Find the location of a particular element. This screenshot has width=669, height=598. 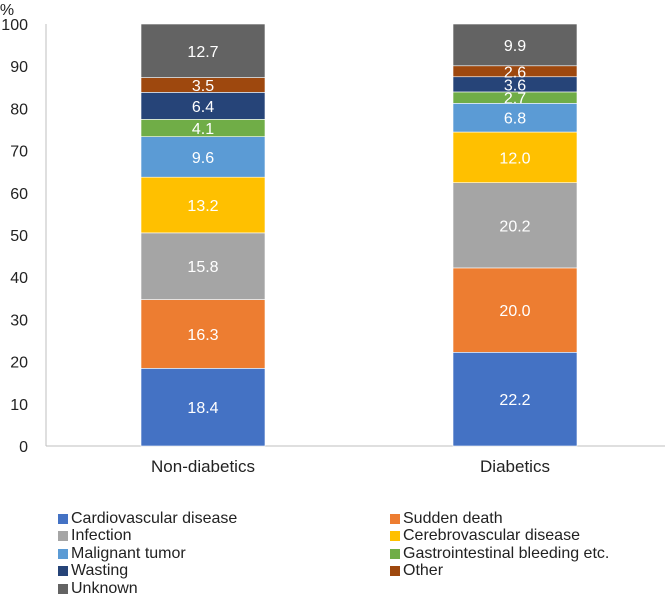

y-tick-label: 30 is located at coordinates (19, 320).